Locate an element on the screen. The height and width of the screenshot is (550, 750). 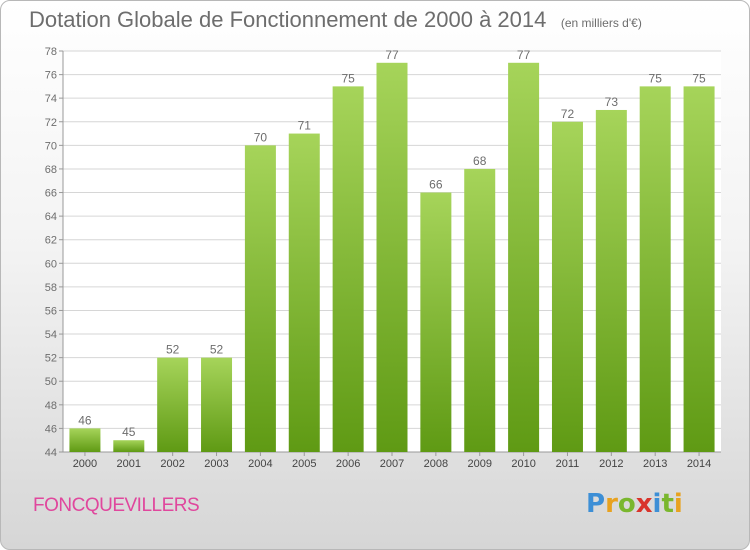
x-tick-label: 2011 is located at coordinates (568, 464).